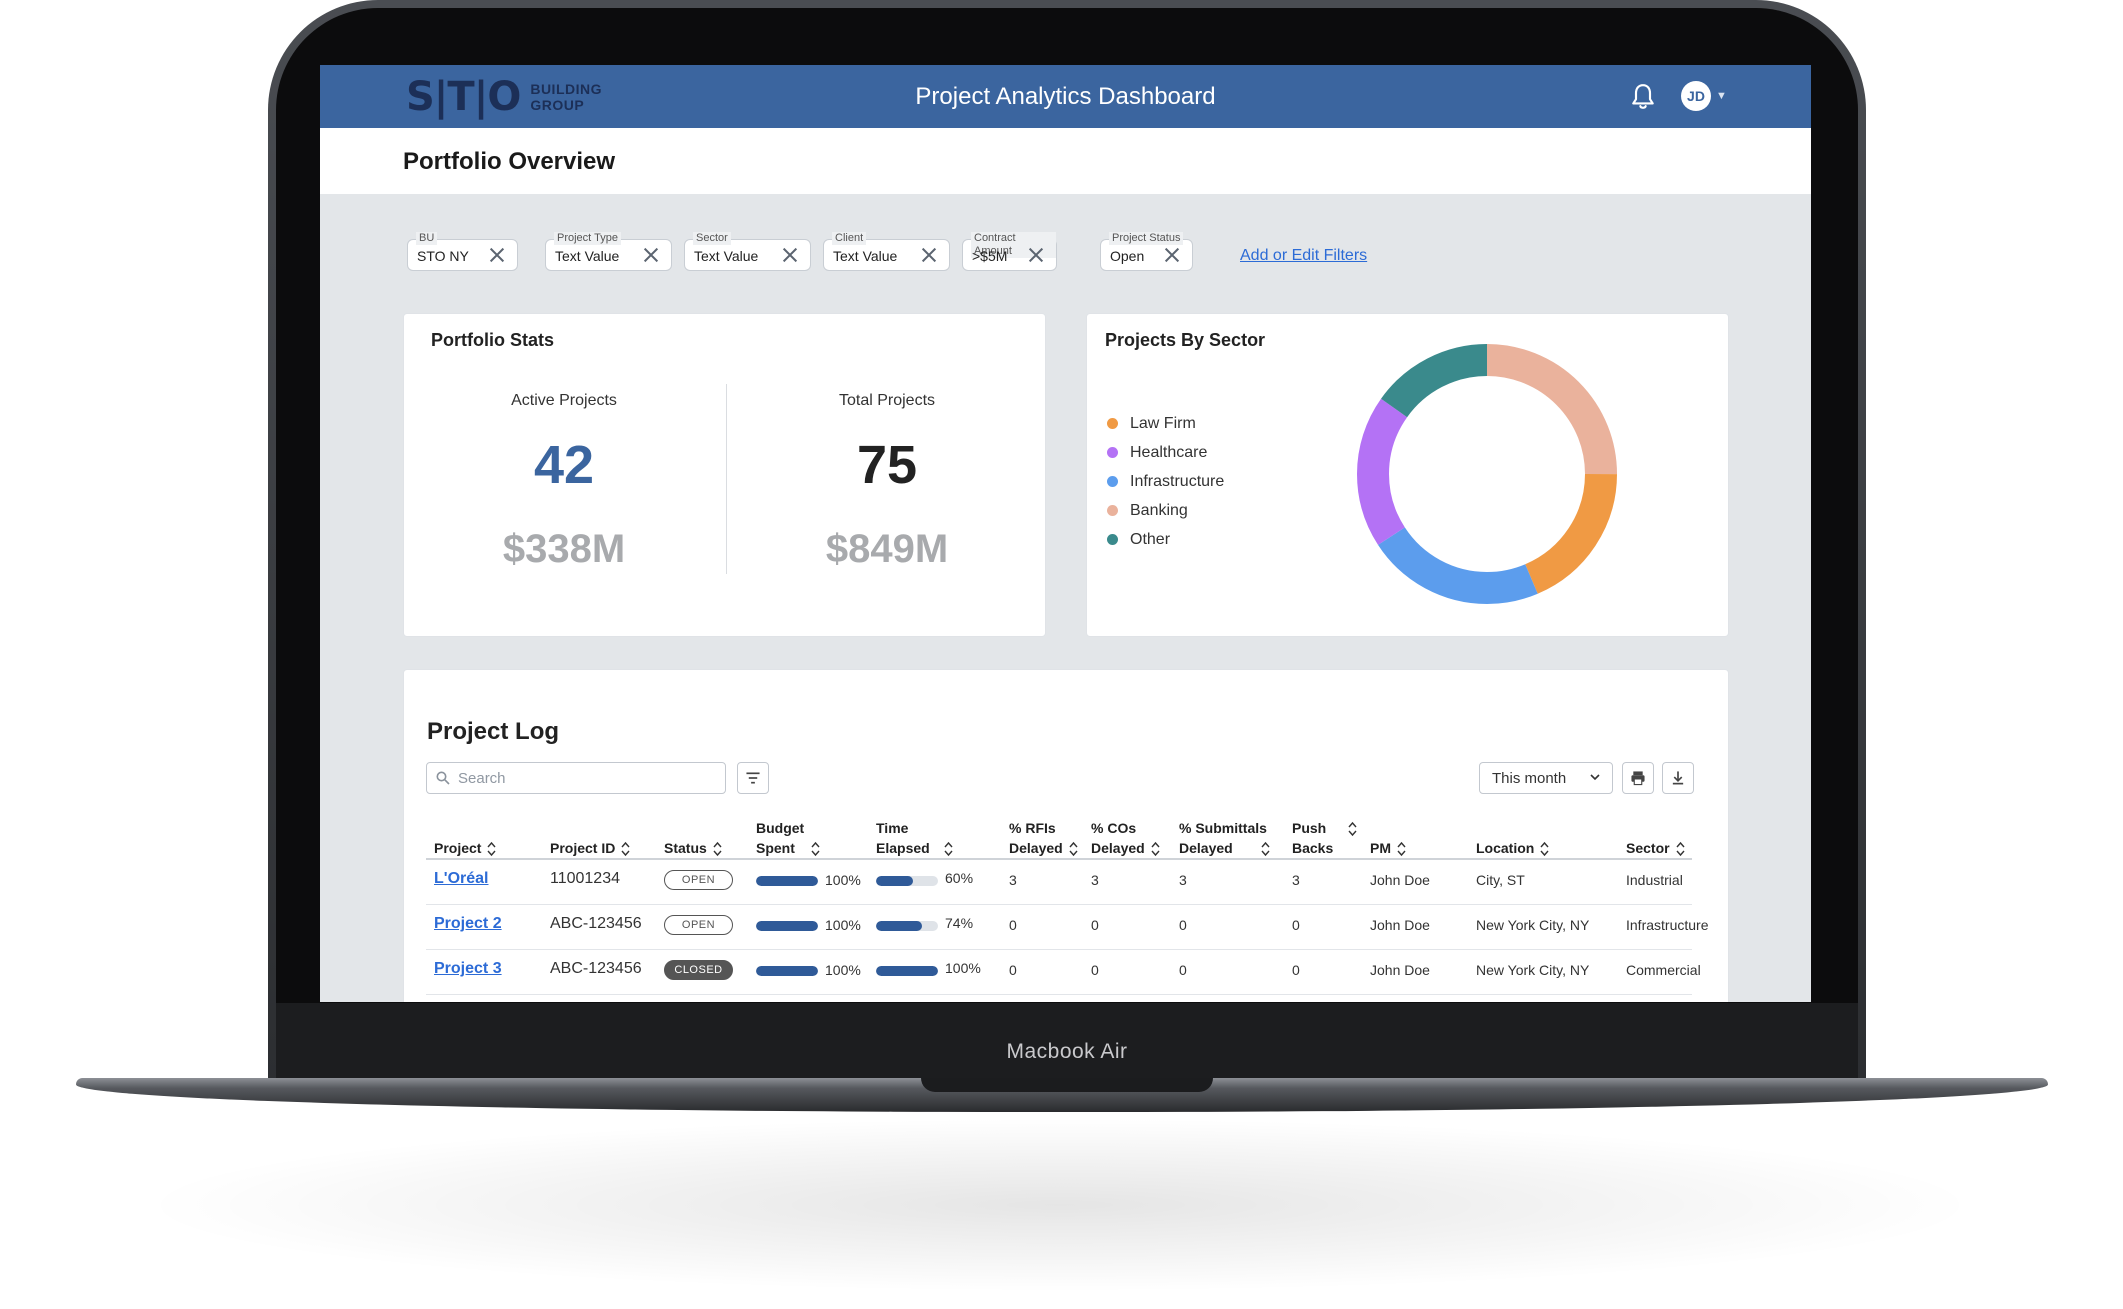  I want to click on time-percent: 60%, so click(959, 878).